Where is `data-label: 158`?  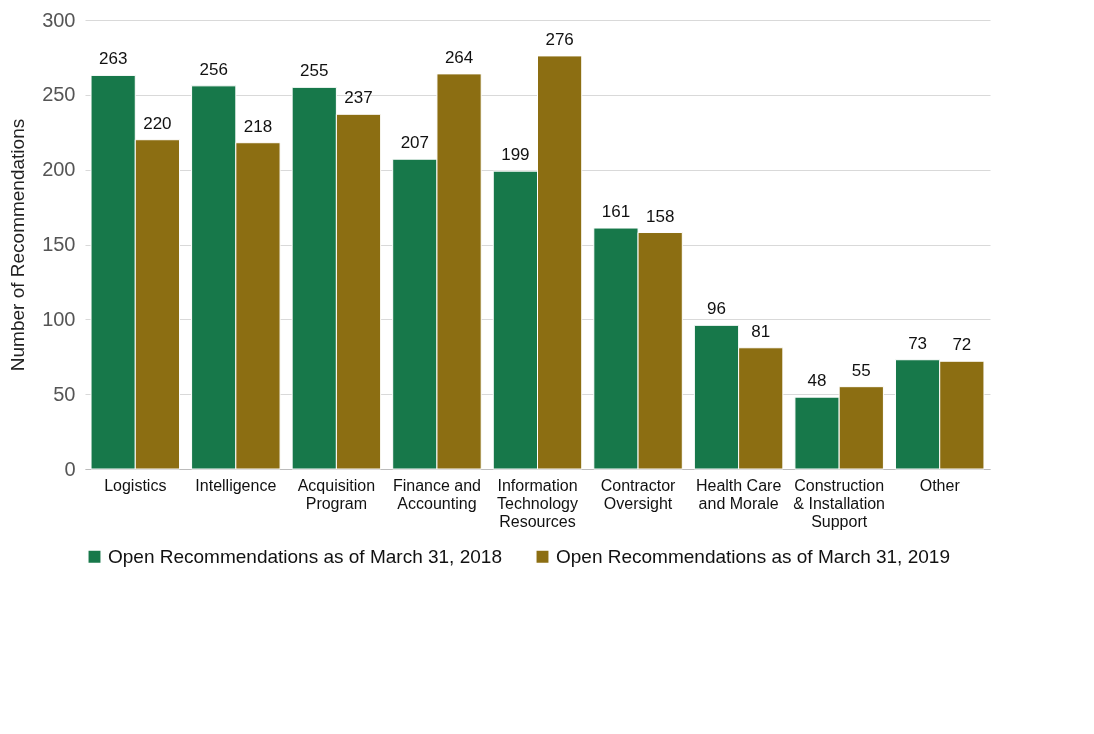 data-label: 158 is located at coordinates (660, 216).